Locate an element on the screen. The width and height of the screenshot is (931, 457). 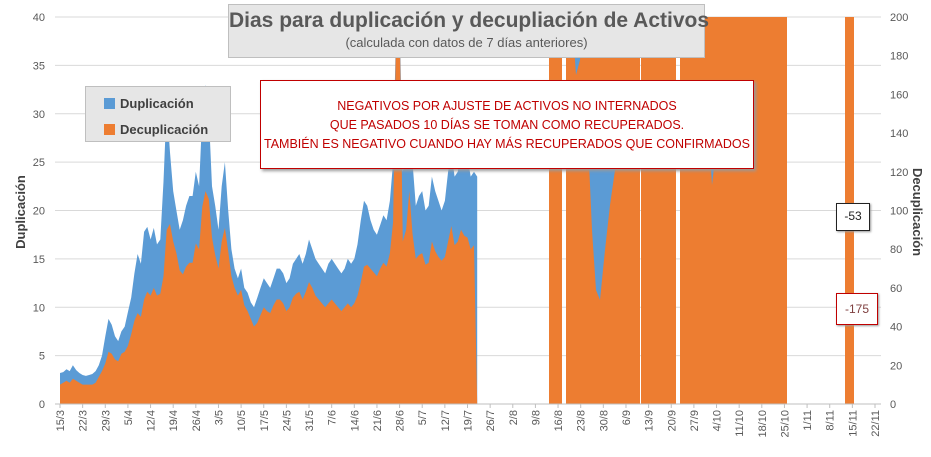
x-tick-label: 14/6 is located at coordinates (355, 420).